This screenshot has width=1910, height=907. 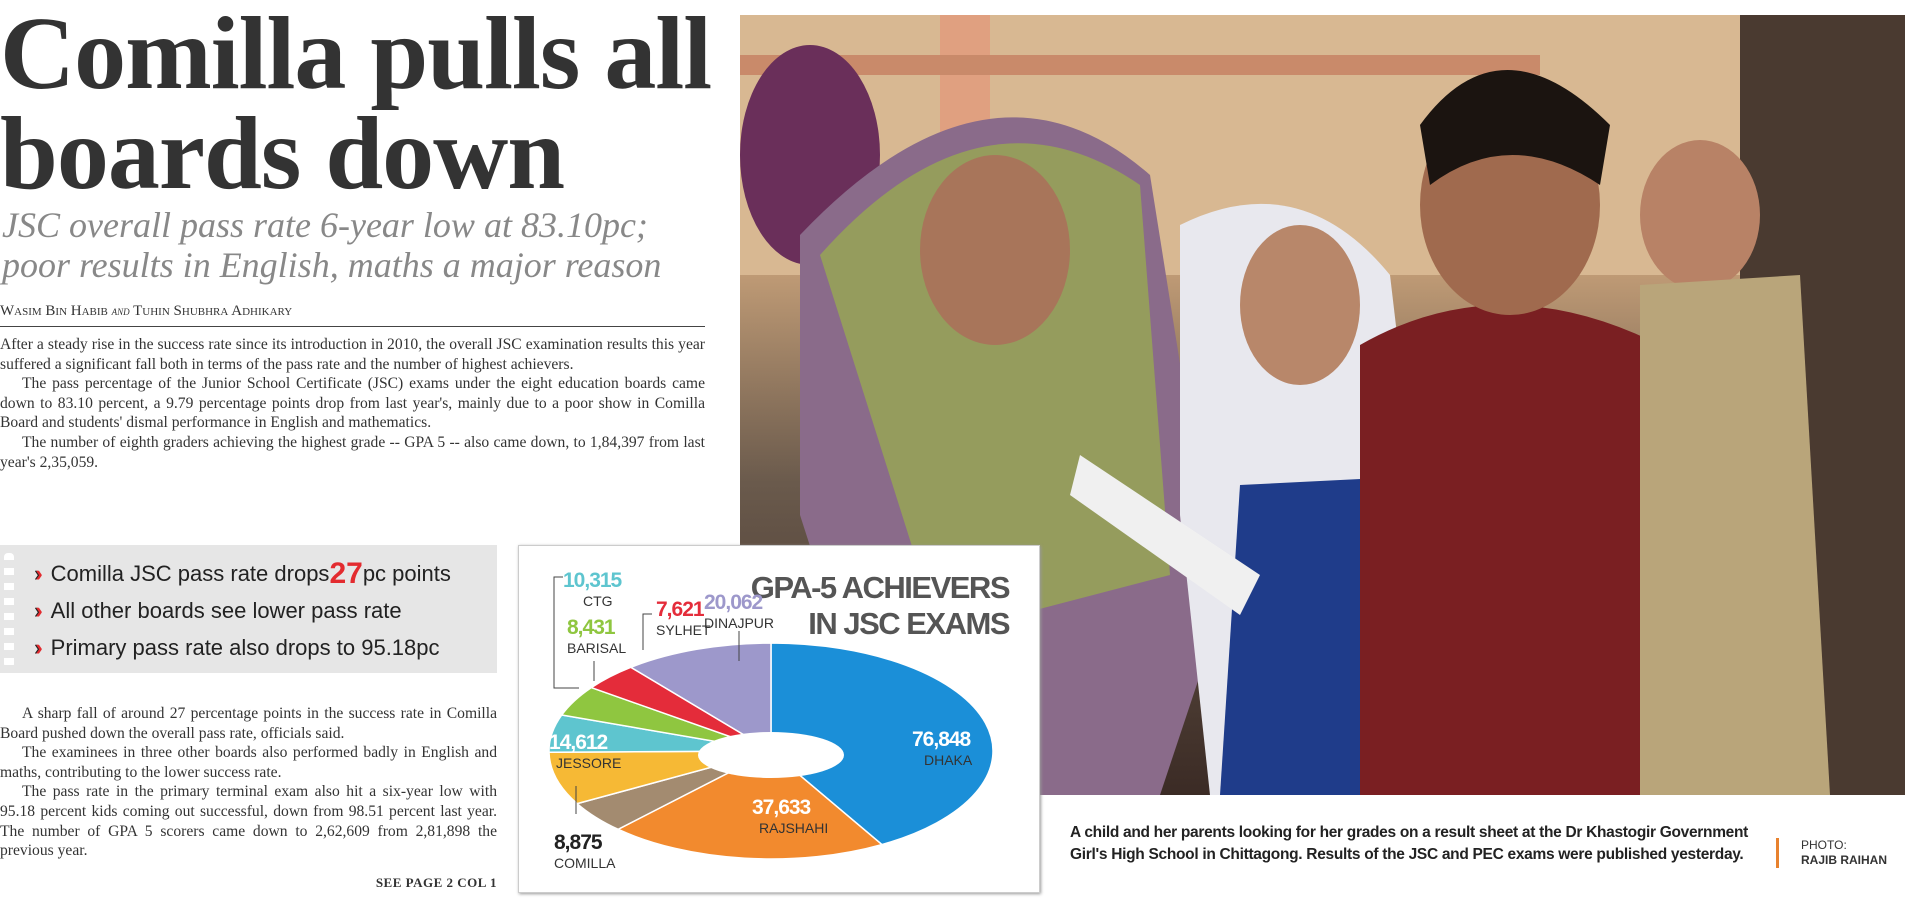 I want to click on highlight-item: ›› All other boards see lower pass rate, so click(x=265, y=610).